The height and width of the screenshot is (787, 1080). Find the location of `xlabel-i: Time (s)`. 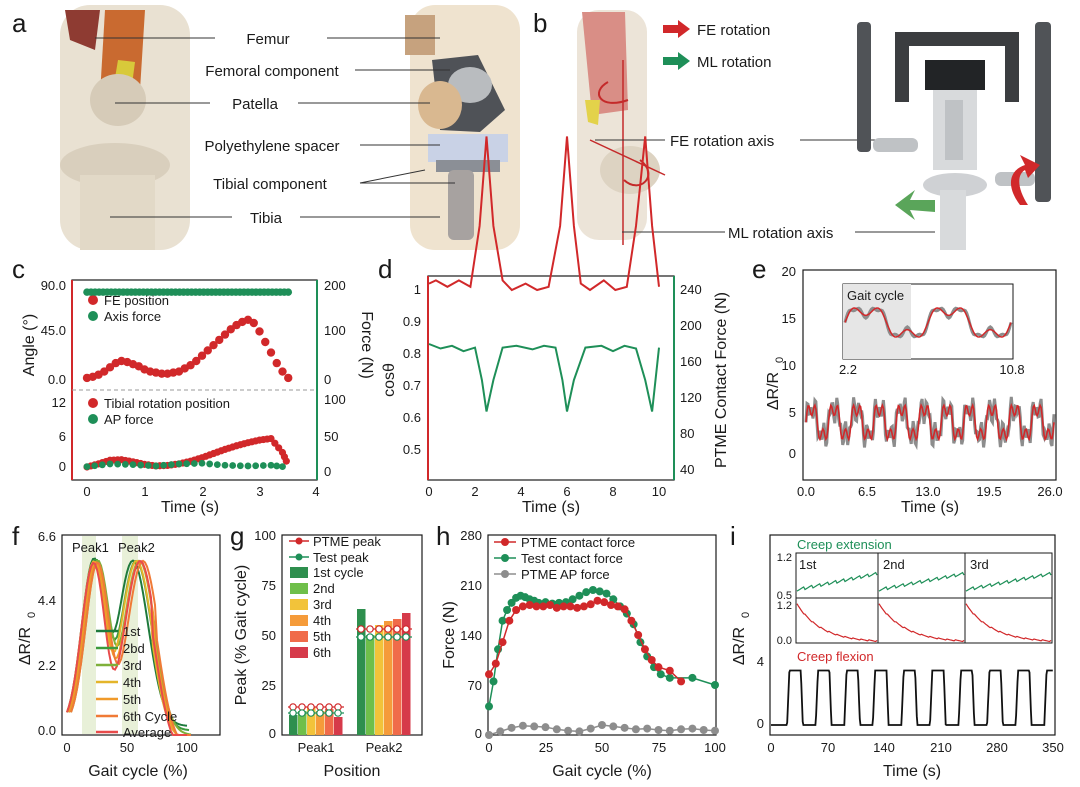

xlabel-i: Time (s) is located at coordinates (912, 771).